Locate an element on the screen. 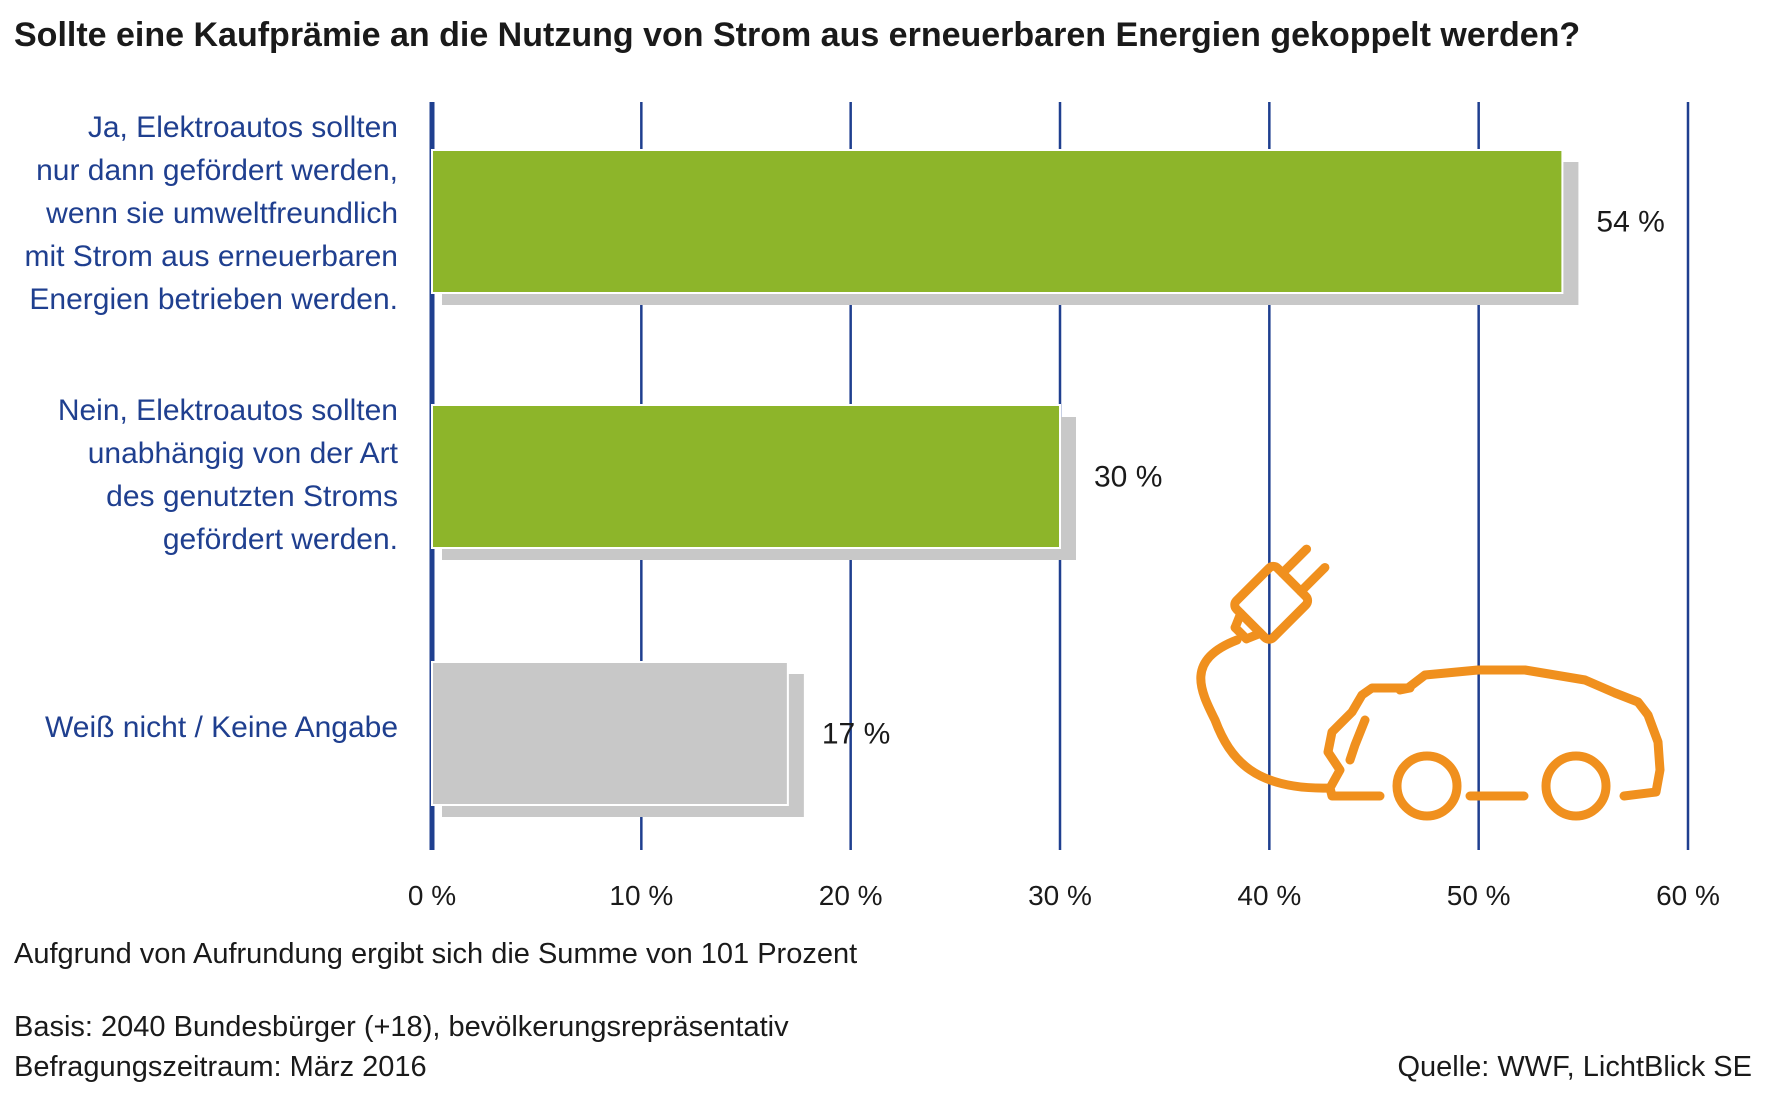 Image resolution: width=1765 pixels, height=1098 pixels. category-label: des genutzten Stroms is located at coordinates (252, 496).